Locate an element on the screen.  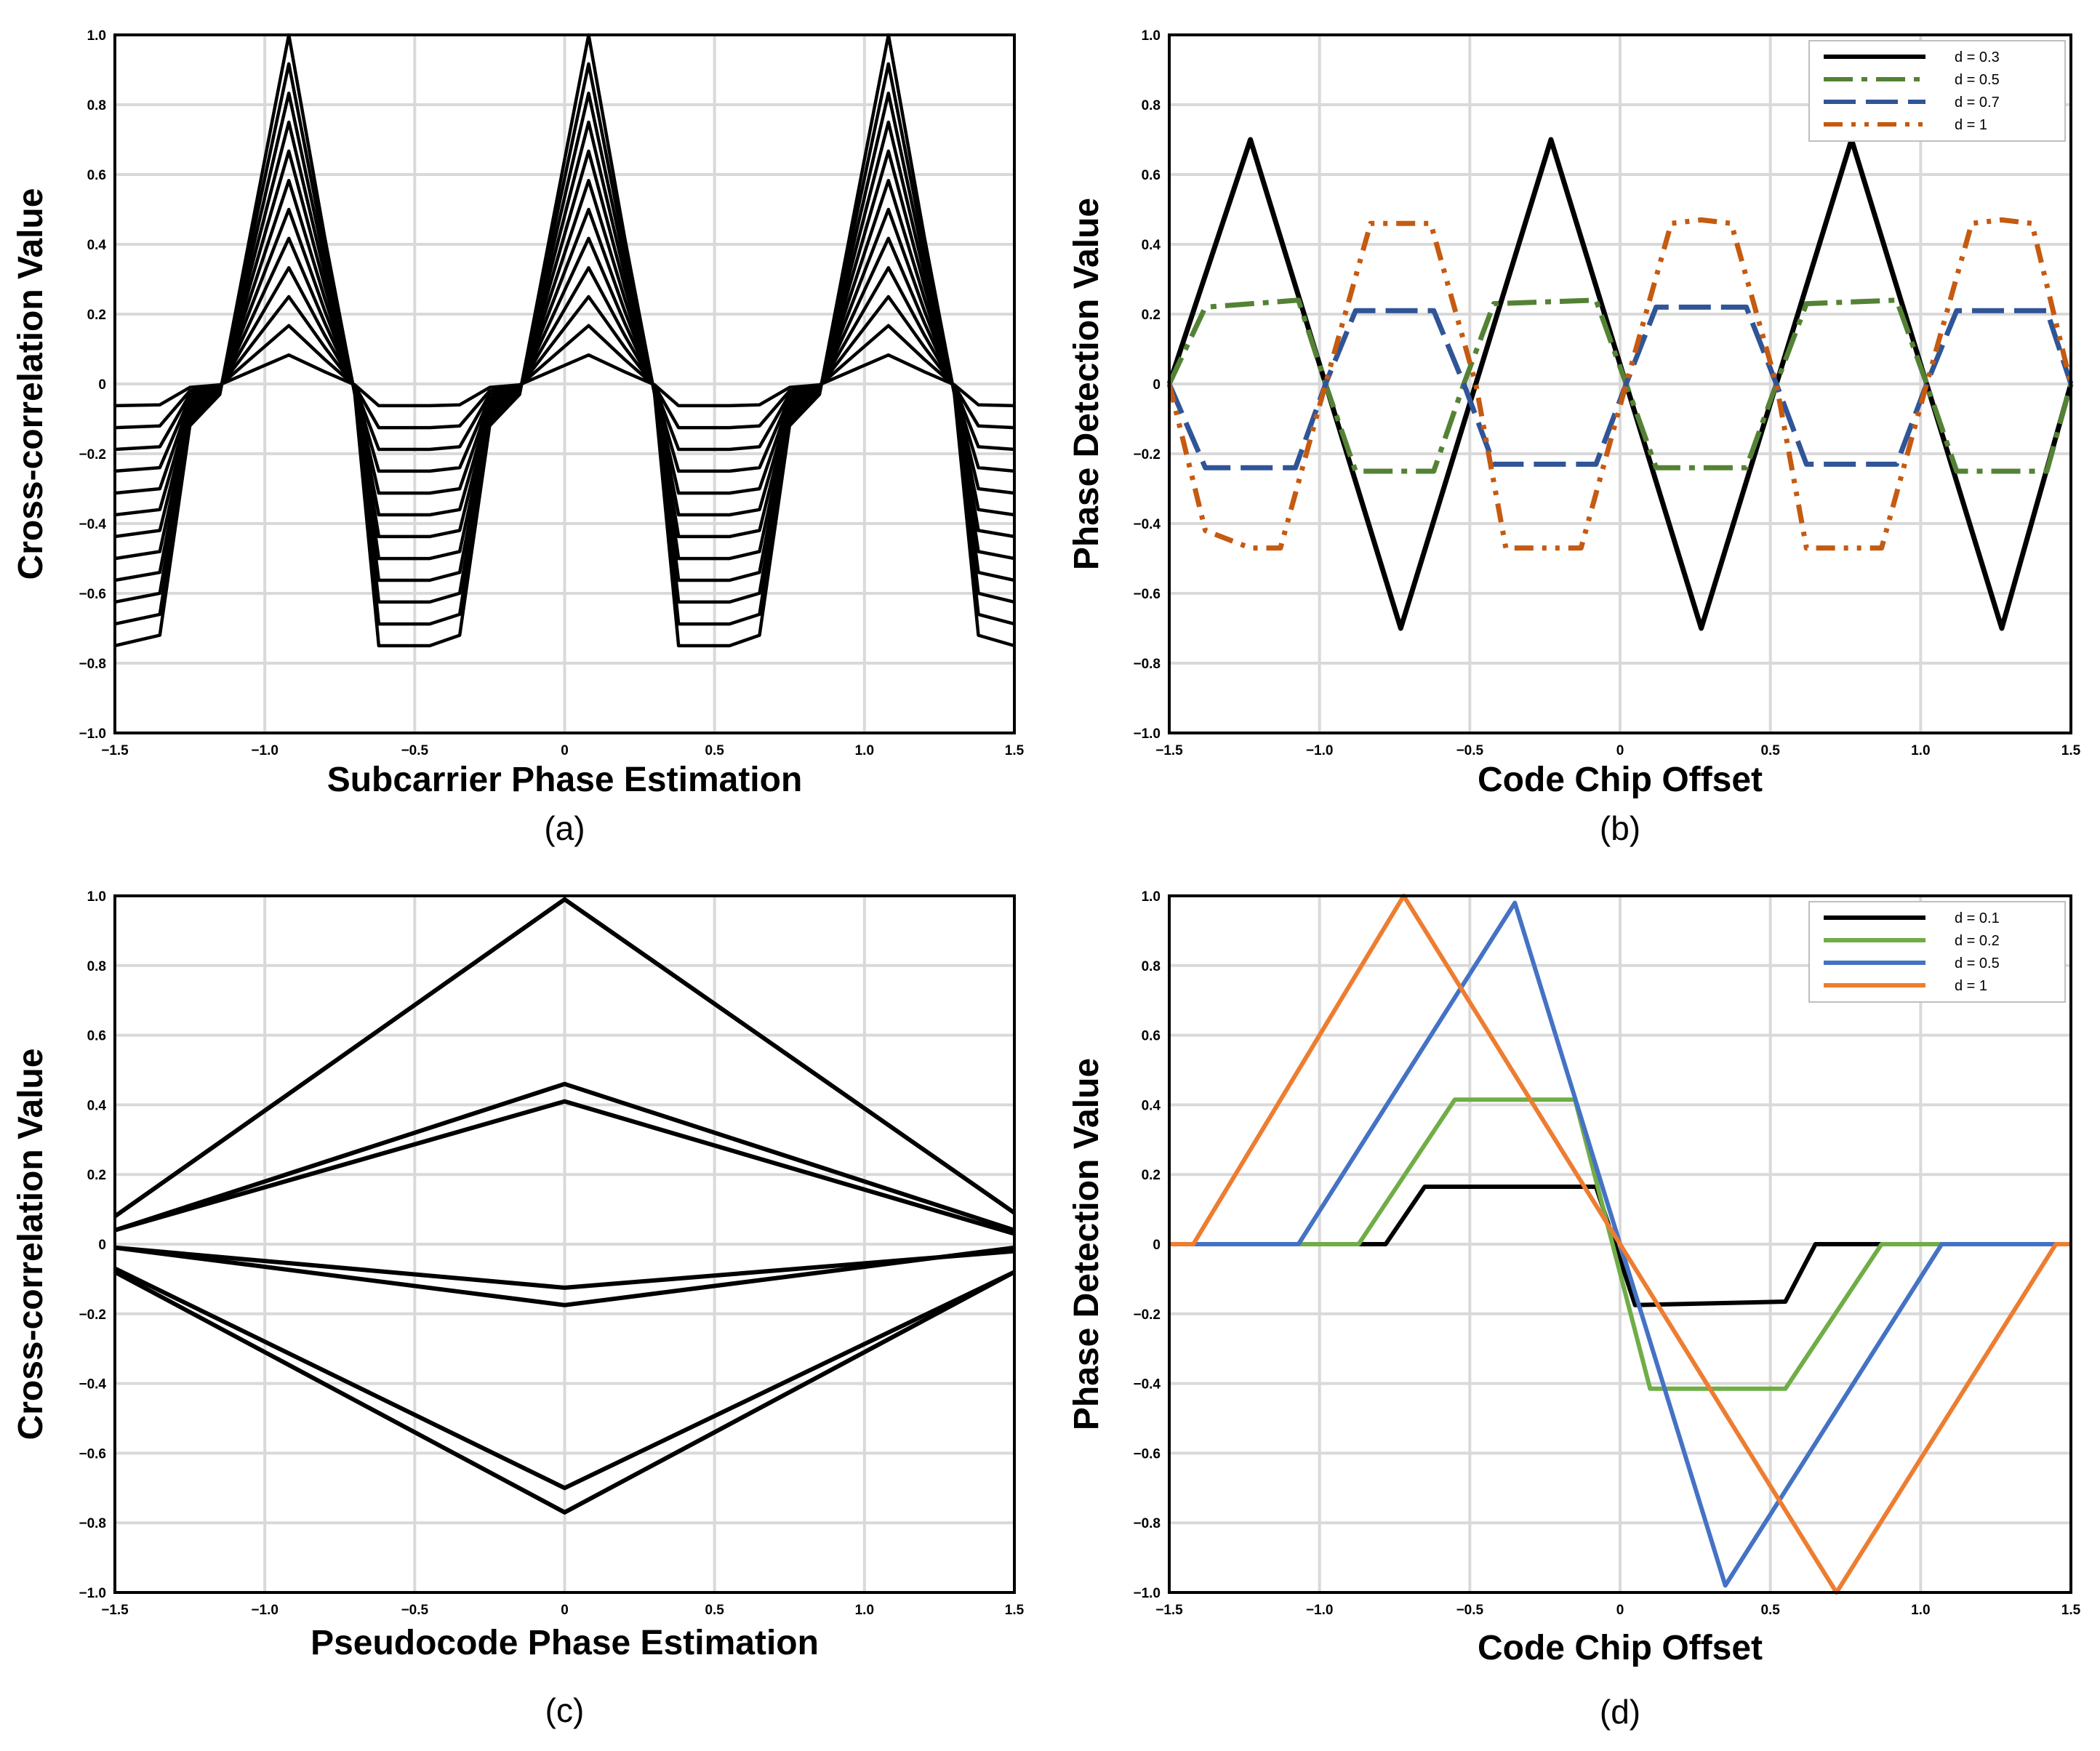
legend-label: d = 0.3 is located at coordinates (1978, 57).